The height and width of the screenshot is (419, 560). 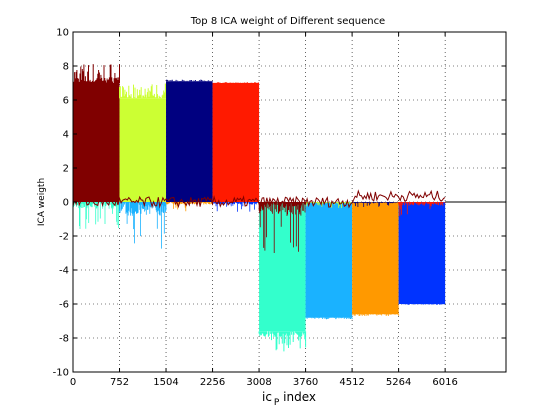 What do you see at coordinates (64, 339) in the screenshot?
I see `y-tick-label: -8` at bounding box center [64, 339].